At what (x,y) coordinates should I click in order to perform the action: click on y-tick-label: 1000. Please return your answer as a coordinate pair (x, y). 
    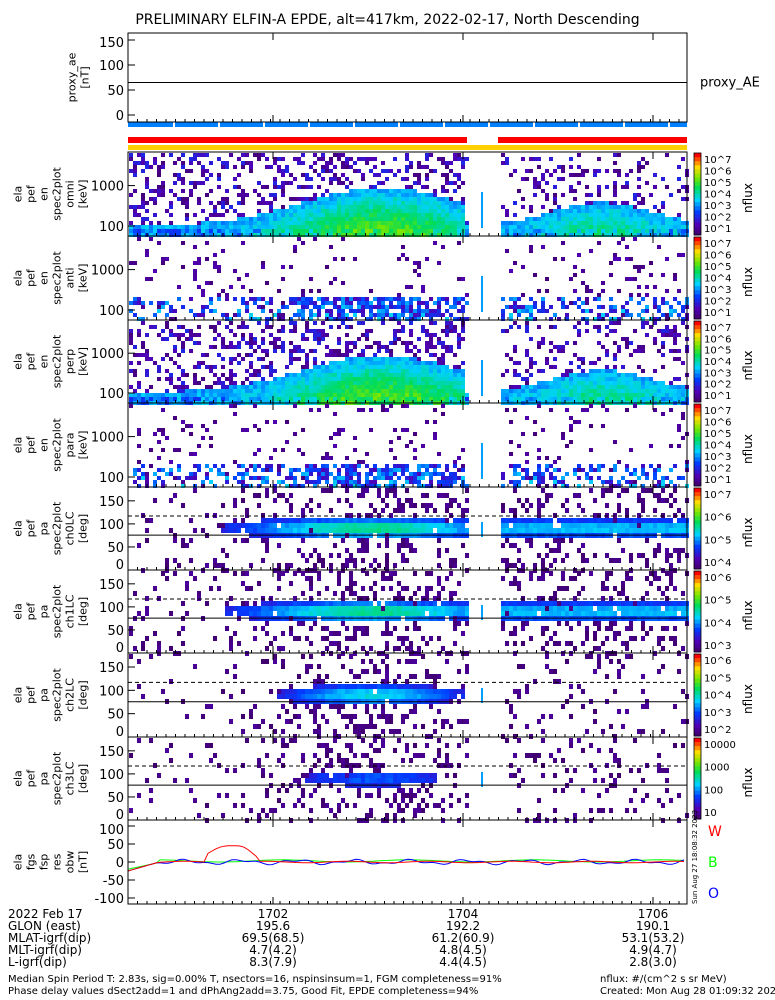
    Looking at the image, I should click on (107, 187).